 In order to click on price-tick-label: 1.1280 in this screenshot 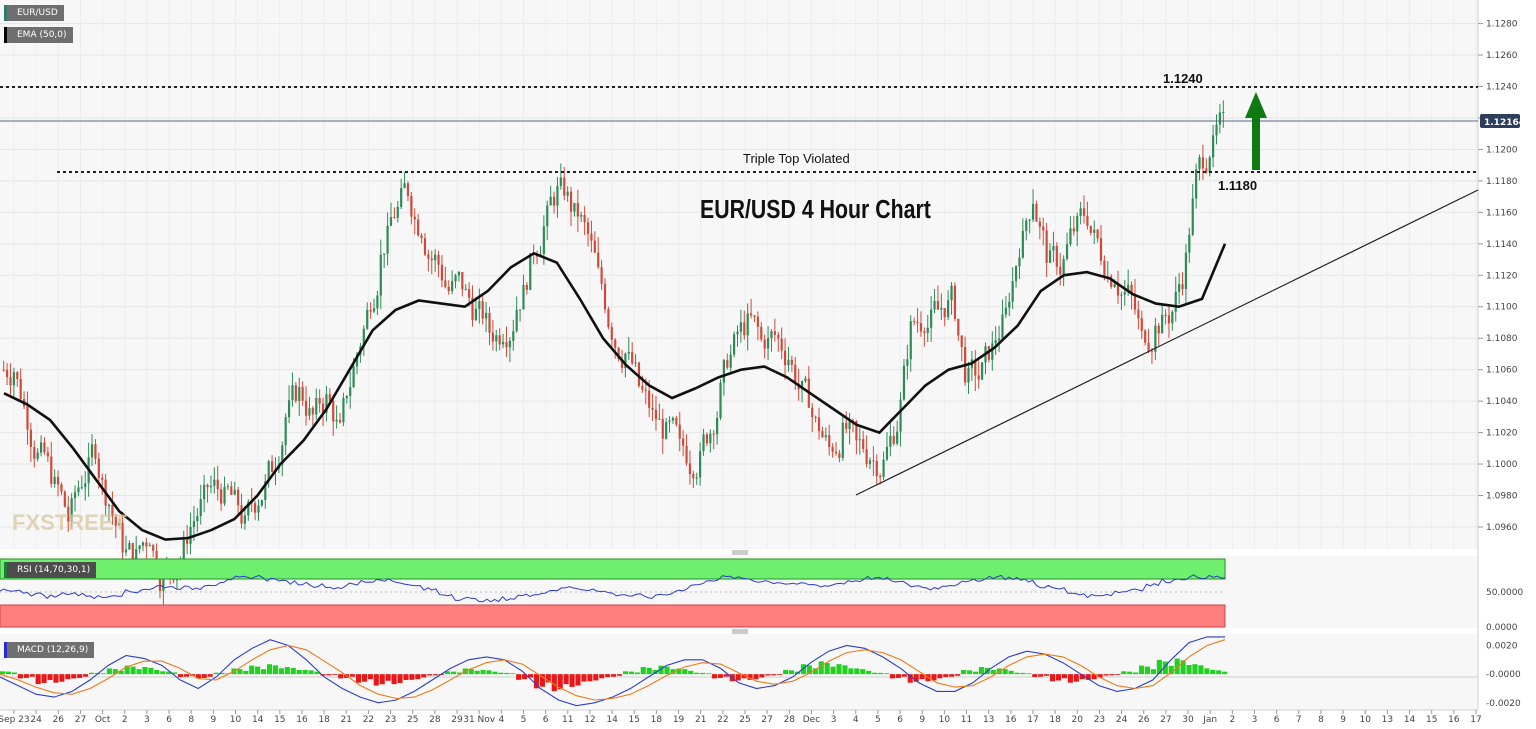, I will do `click(1502, 25)`.